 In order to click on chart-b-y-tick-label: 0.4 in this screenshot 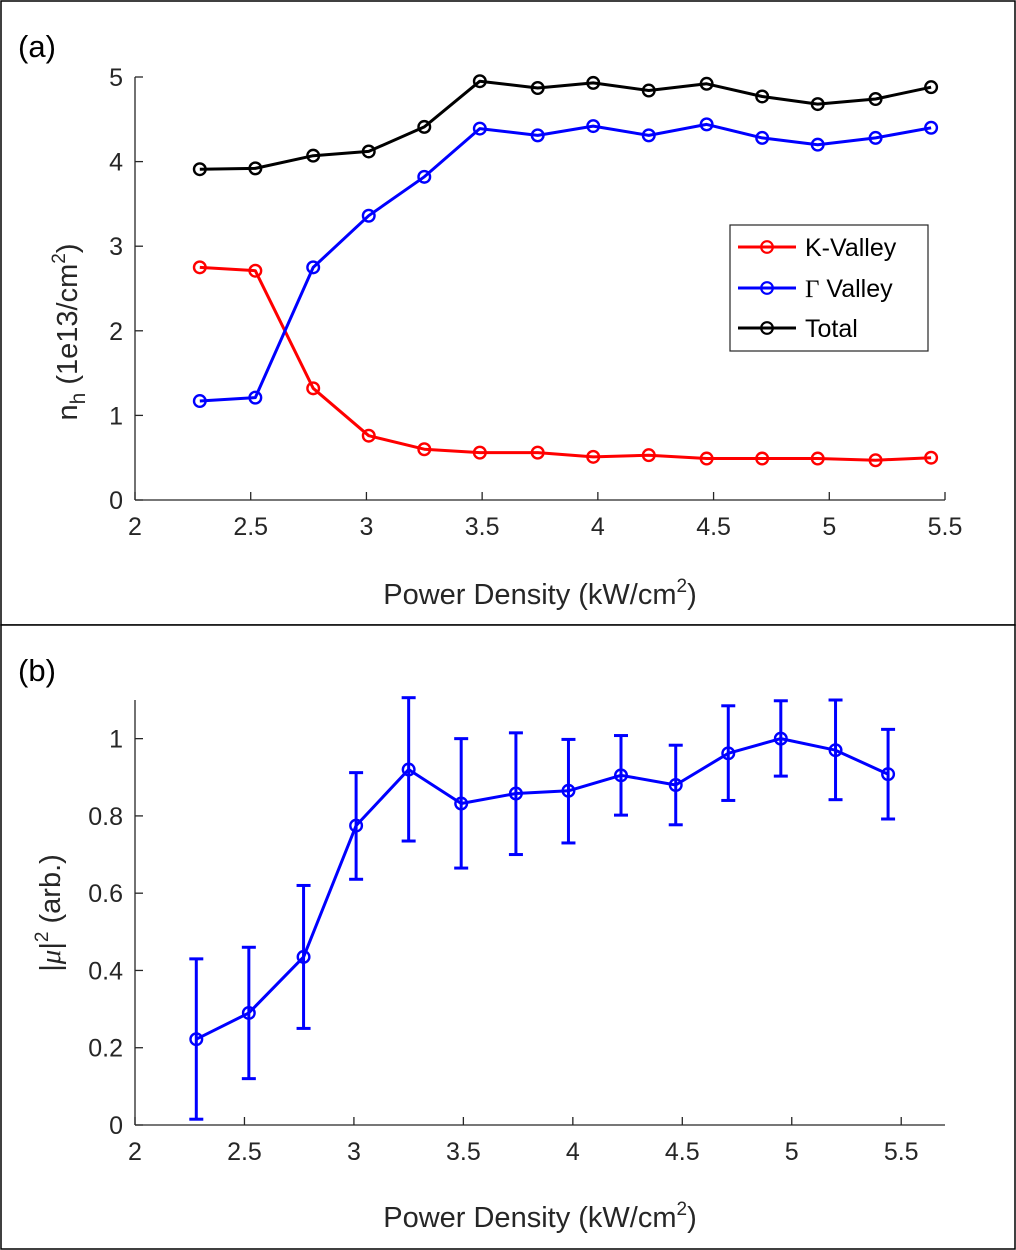, I will do `click(105, 971)`.